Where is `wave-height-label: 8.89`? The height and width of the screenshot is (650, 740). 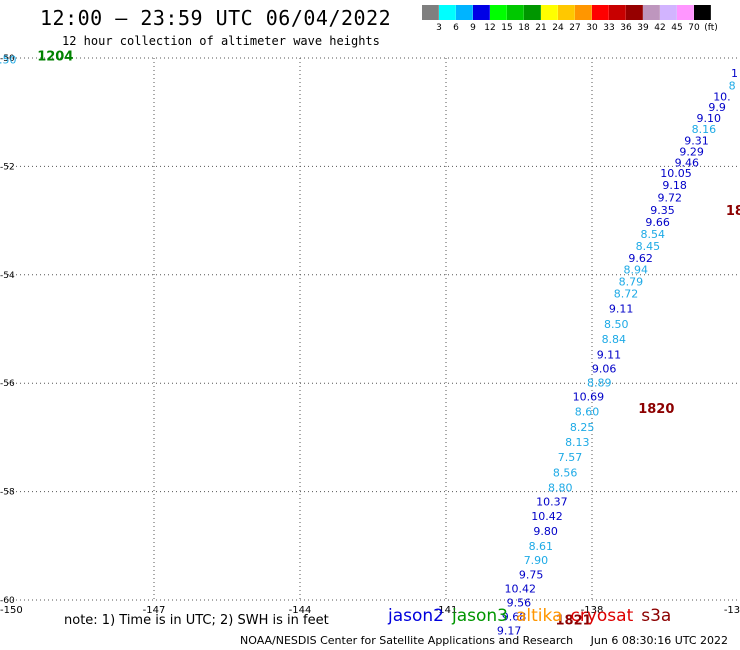
wave-height-label: 8.89 is located at coordinates (599, 382).